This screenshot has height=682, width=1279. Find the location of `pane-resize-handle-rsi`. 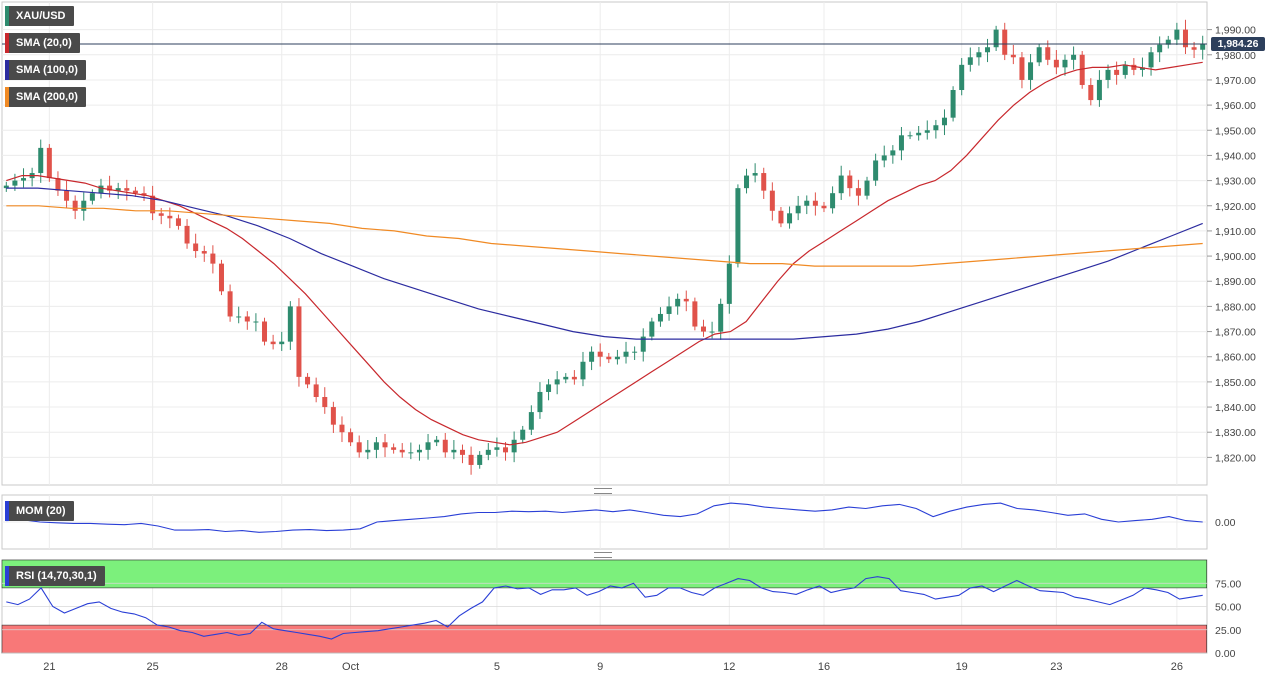

pane-resize-handle-rsi is located at coordinates (603, 555).